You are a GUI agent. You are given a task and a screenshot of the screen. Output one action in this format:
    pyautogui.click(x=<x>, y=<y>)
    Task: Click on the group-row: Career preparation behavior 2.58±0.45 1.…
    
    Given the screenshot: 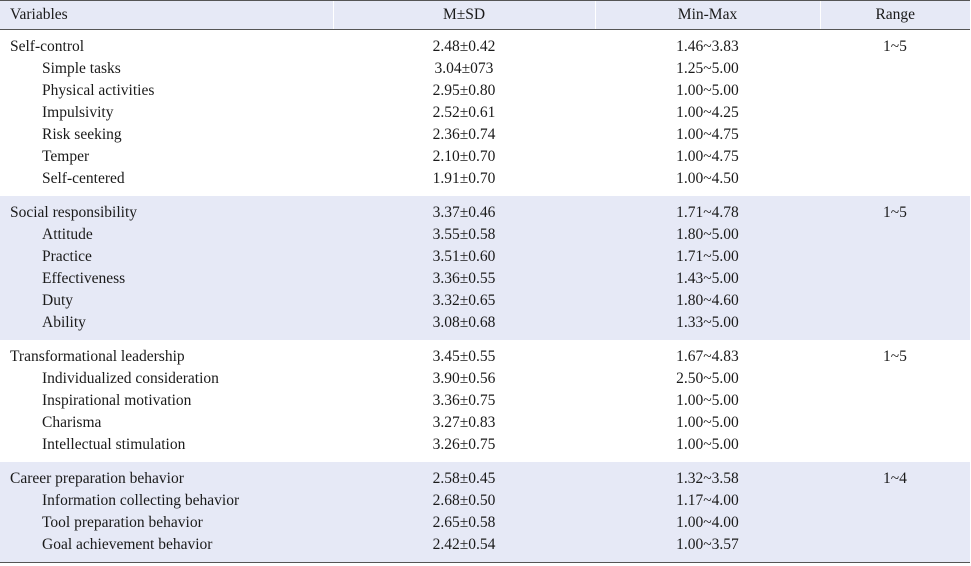 What is the action you would take?
    pyautogui.click(x=485, y=479)
    